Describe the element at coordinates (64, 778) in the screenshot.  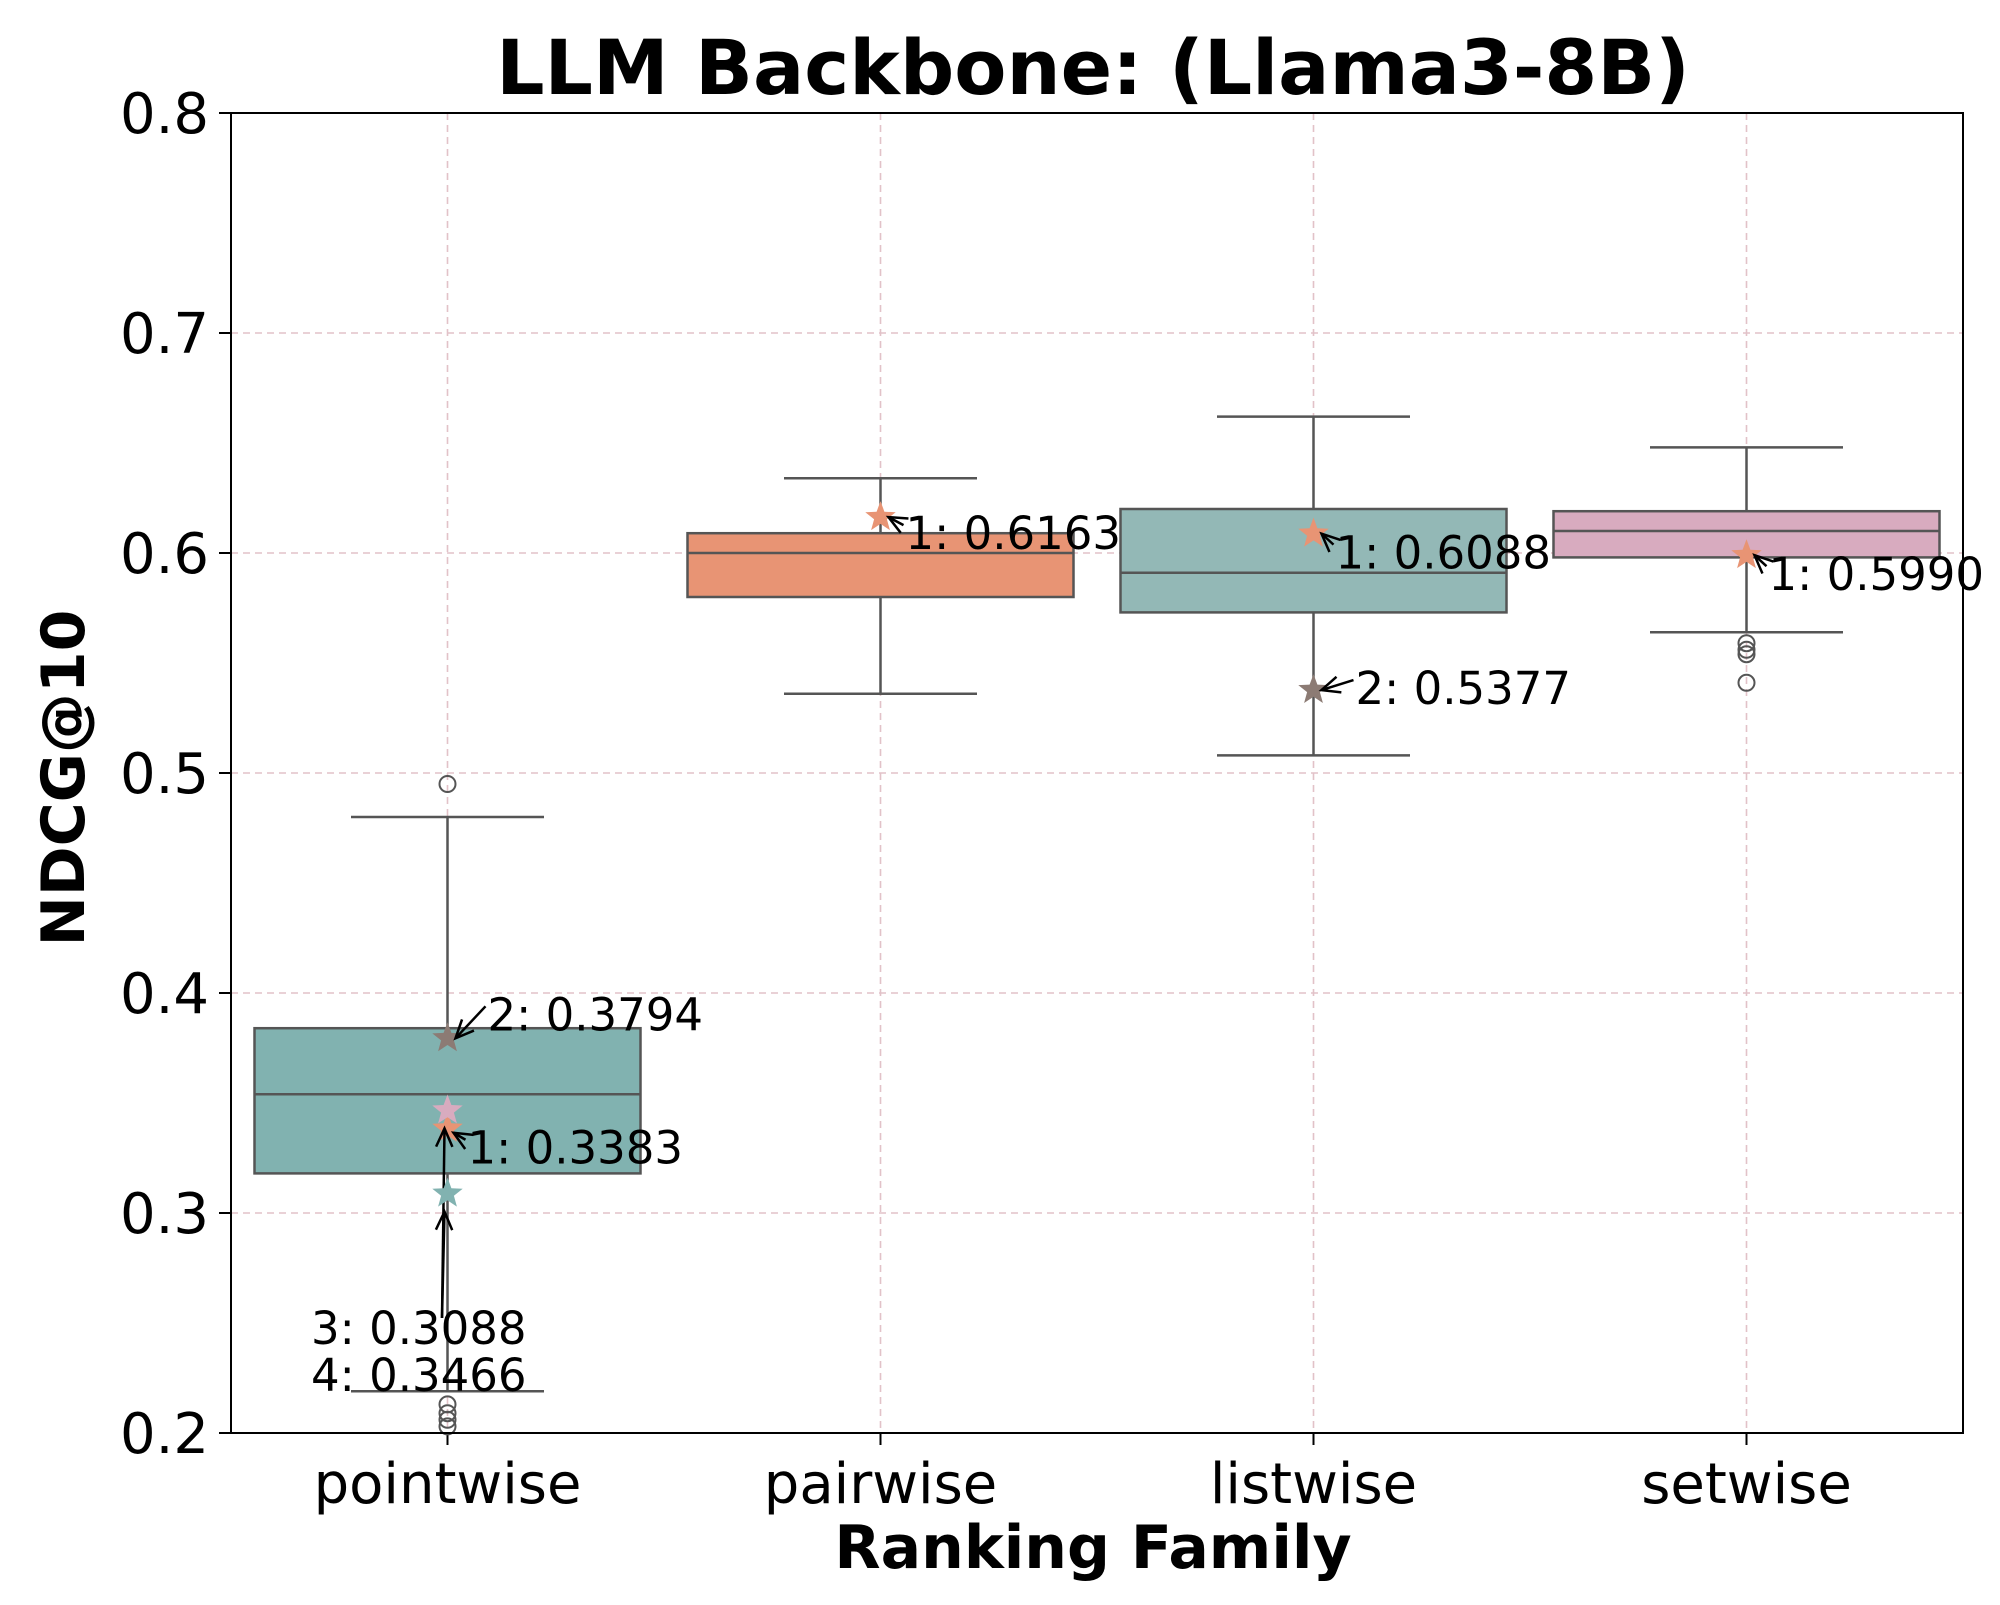
I see `y-axis-label: NDCG@10` at that location.